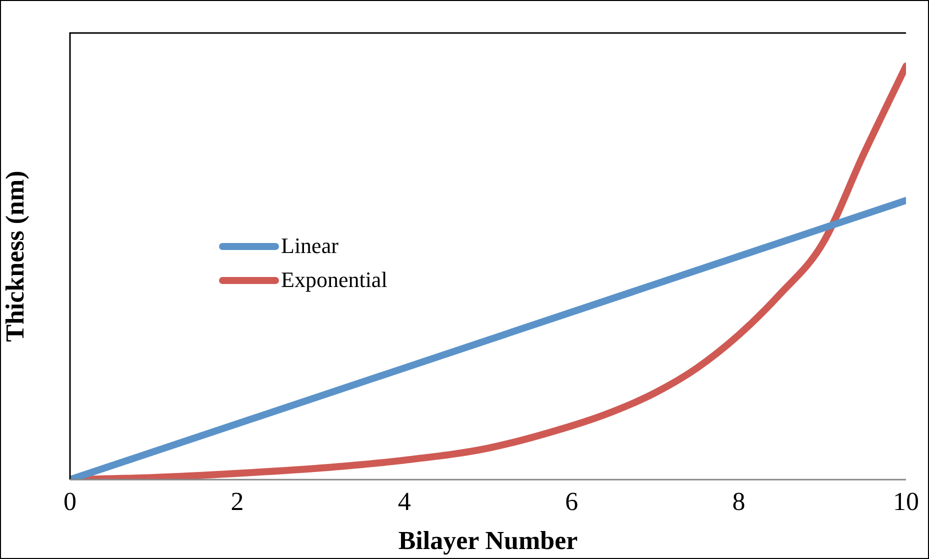 The height and width of the screenshot is (559, 929). Describe the element at coordinates (739, 501) in the screenshot. I see `x-tick-label: 8` at that location.